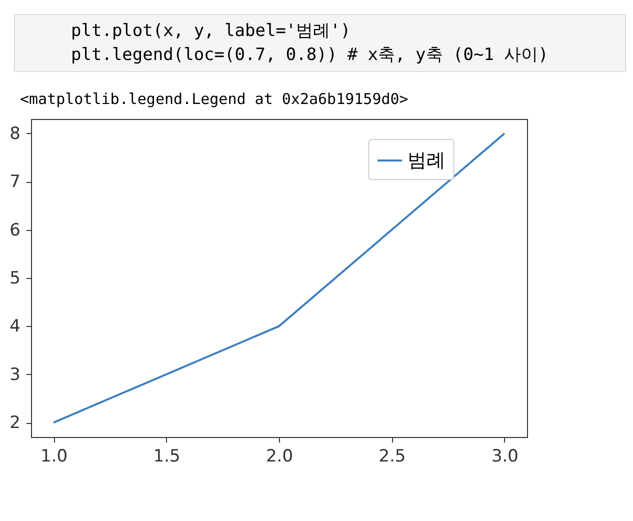 The width and height of the screenshot is (633, 521). Describe the element at coordinates (280, 456) in the screenshot. I see `x-tick-label: 2.0` at that location.